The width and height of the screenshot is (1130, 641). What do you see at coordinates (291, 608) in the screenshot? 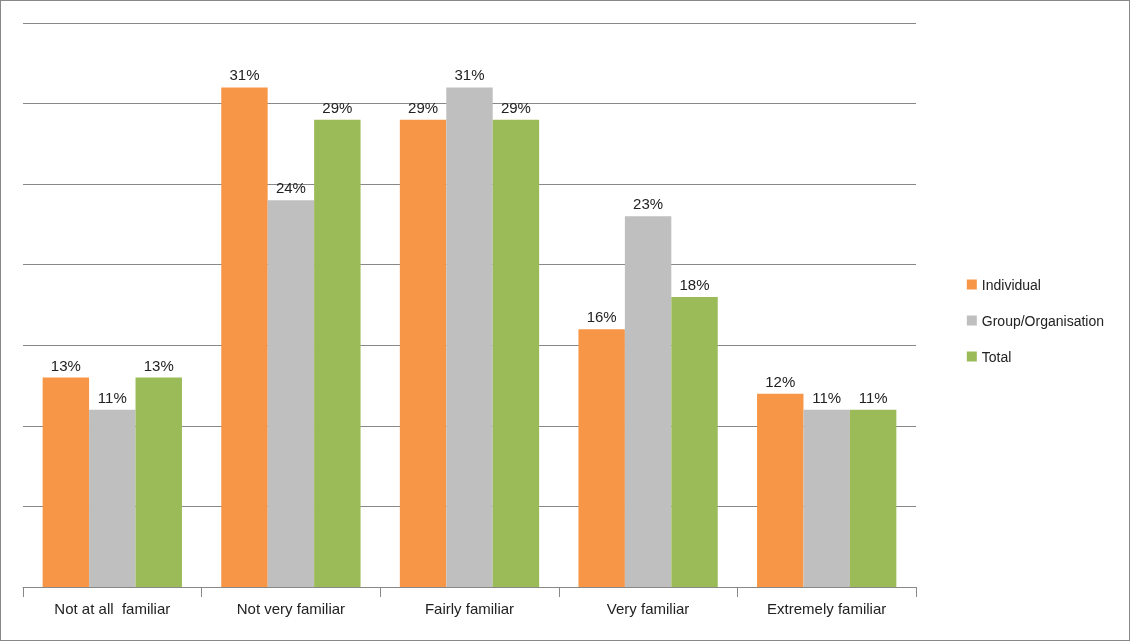
I see `x-tick-label: Not very familiar` at bounding box center [291, 608].